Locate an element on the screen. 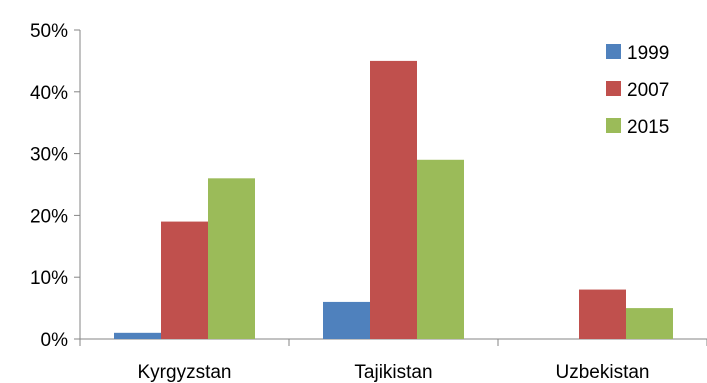 The width and height of the screenshot is (707, 383). bar-2015-kyrgyzstan is located at coordinates (231, 258).